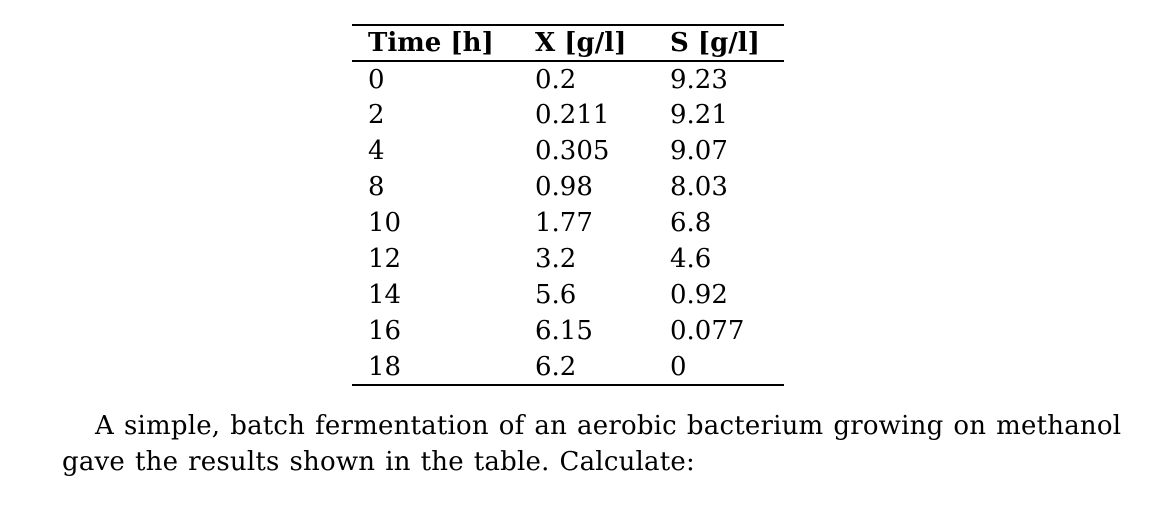 Image resolution: width=1166 pixels, height=508 pixels. I want to click on column-header-substrate: S [g/l], so click(727, 43).